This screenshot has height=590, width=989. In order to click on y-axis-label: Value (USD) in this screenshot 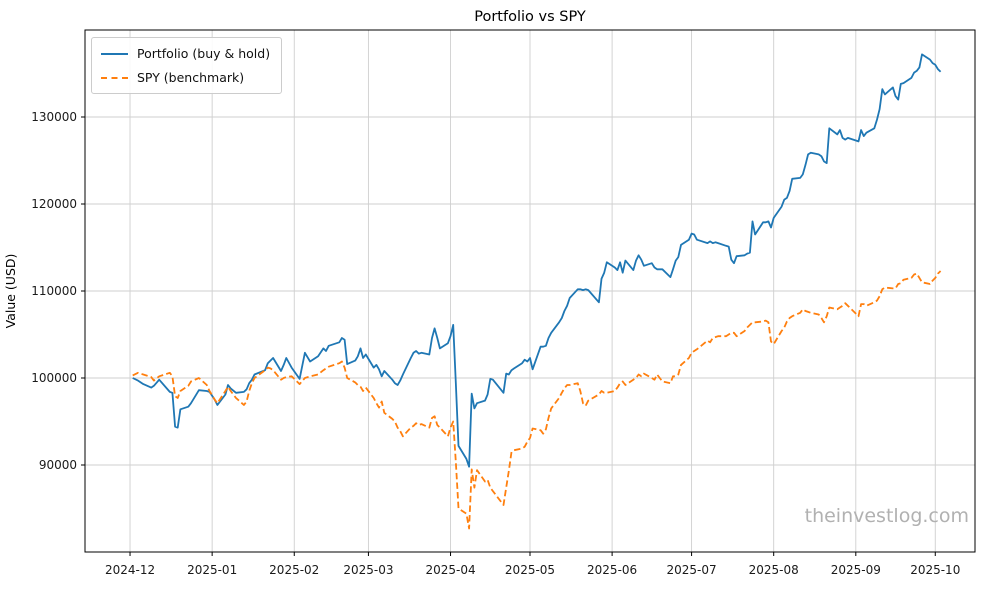, I will do `click(10, 291)`.